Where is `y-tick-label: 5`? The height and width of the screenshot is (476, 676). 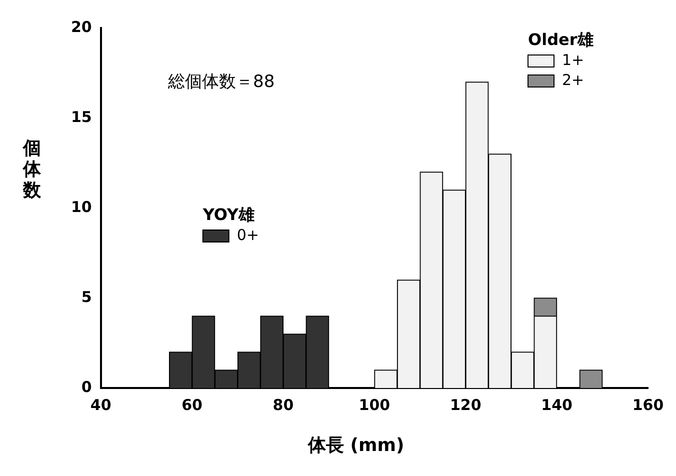 y-tick-label: 5 is located at coordinates (86, 297).